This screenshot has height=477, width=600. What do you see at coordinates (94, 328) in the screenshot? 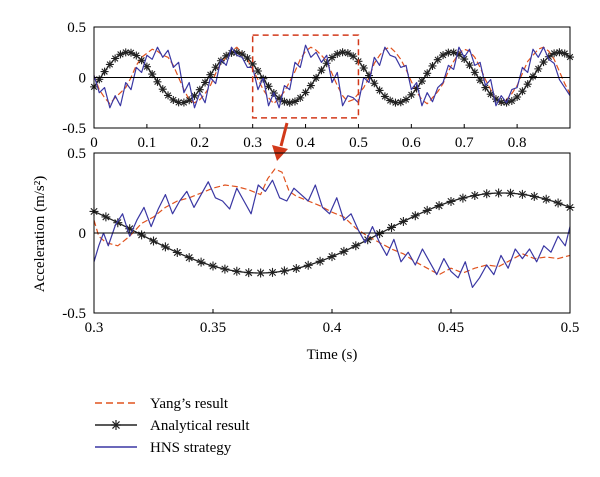
I see `bottom-x-tick-label: 0.3` at bounding box center [94, 328].